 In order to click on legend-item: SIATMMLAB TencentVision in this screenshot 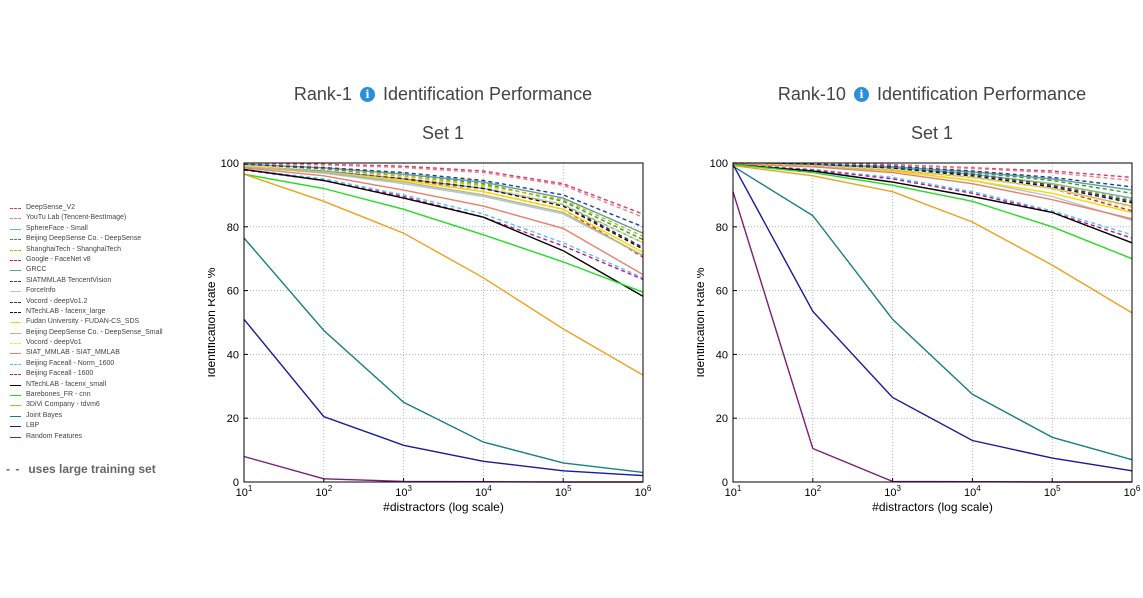, I will do `click(103, 281)`.